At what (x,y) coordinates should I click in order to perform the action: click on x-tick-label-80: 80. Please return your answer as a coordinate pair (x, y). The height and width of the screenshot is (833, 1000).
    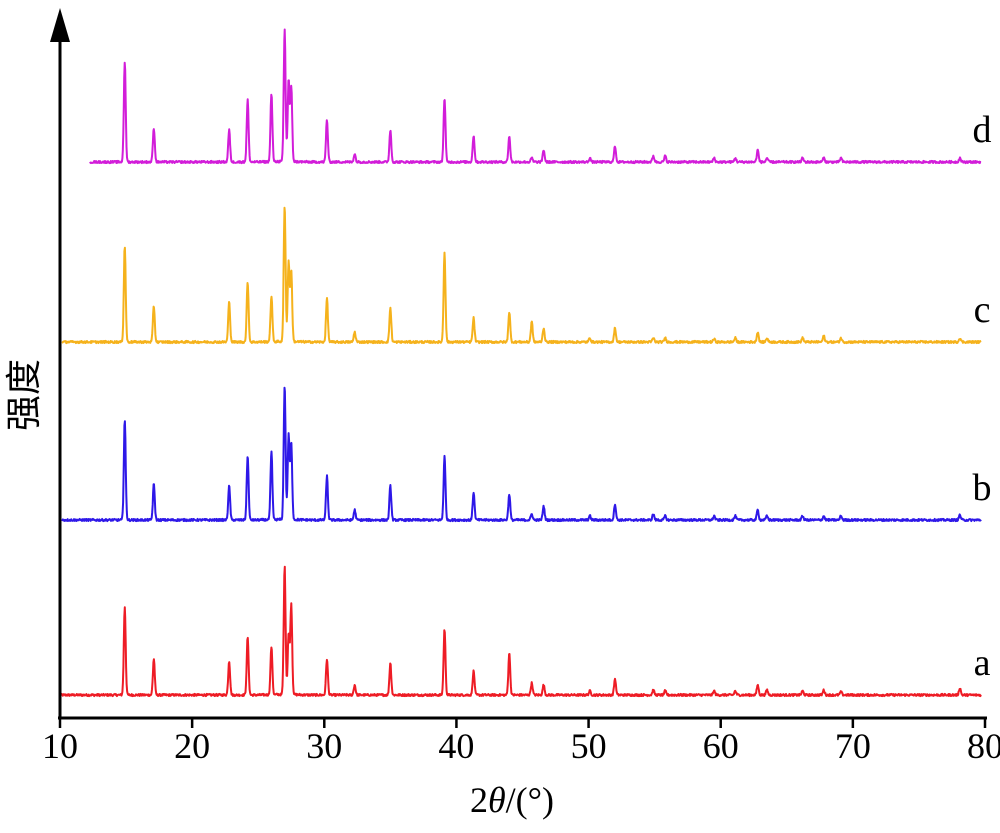
    Looking at the image, I should click on (983, 746).